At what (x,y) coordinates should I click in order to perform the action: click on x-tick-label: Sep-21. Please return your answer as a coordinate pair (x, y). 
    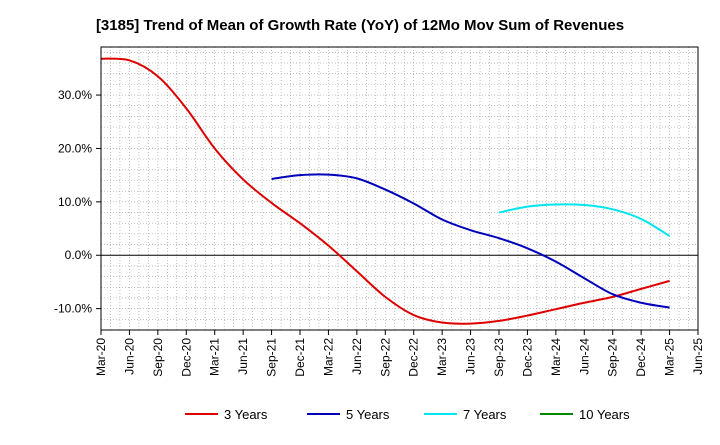
    Looking at the image, I should click on (272, 357).